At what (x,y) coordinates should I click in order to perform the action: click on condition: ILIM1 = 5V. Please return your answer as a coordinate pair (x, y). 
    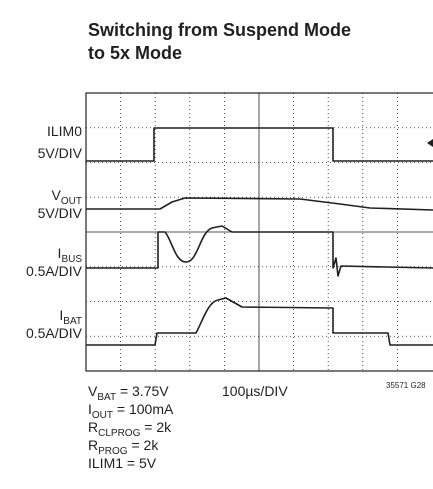
    Looking at the image, I should click on (122, 463).